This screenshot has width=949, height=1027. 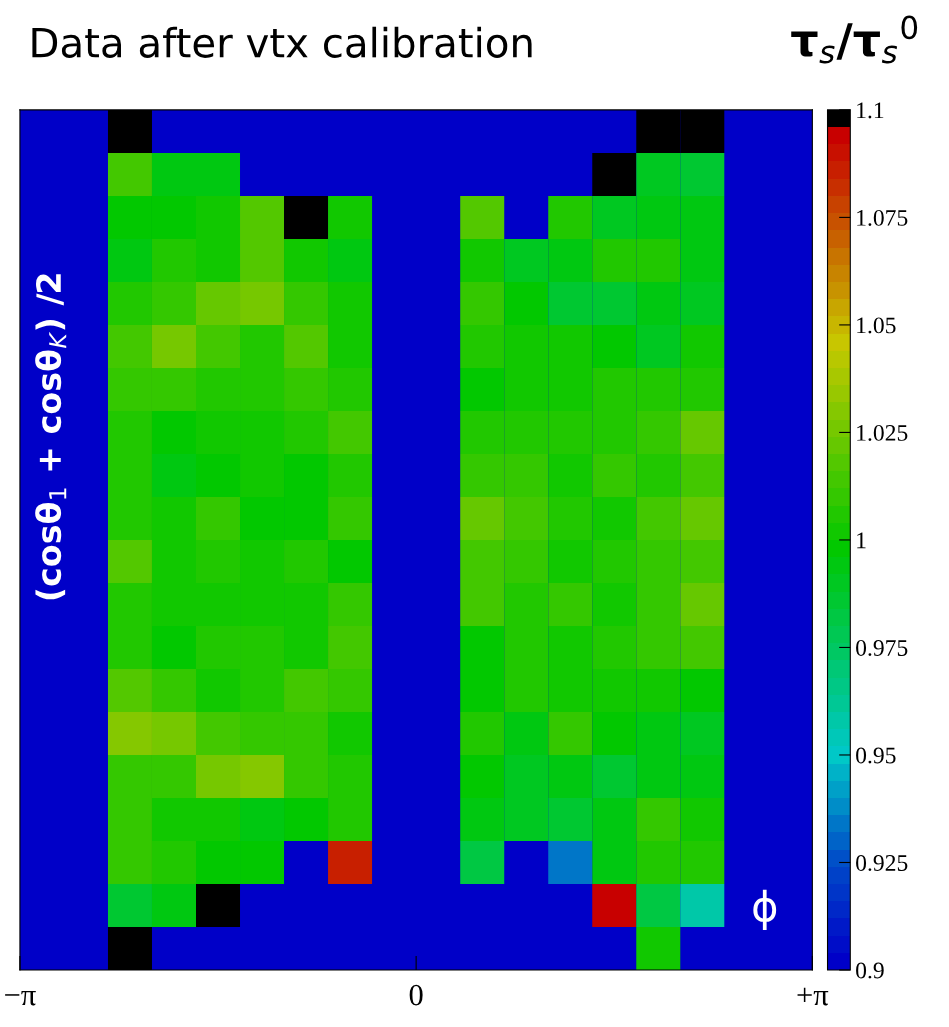 What do you see at coordinates (416, 995) in the screenshot?
I see `x-tick-label: 0` at bounding box center [416, 995].